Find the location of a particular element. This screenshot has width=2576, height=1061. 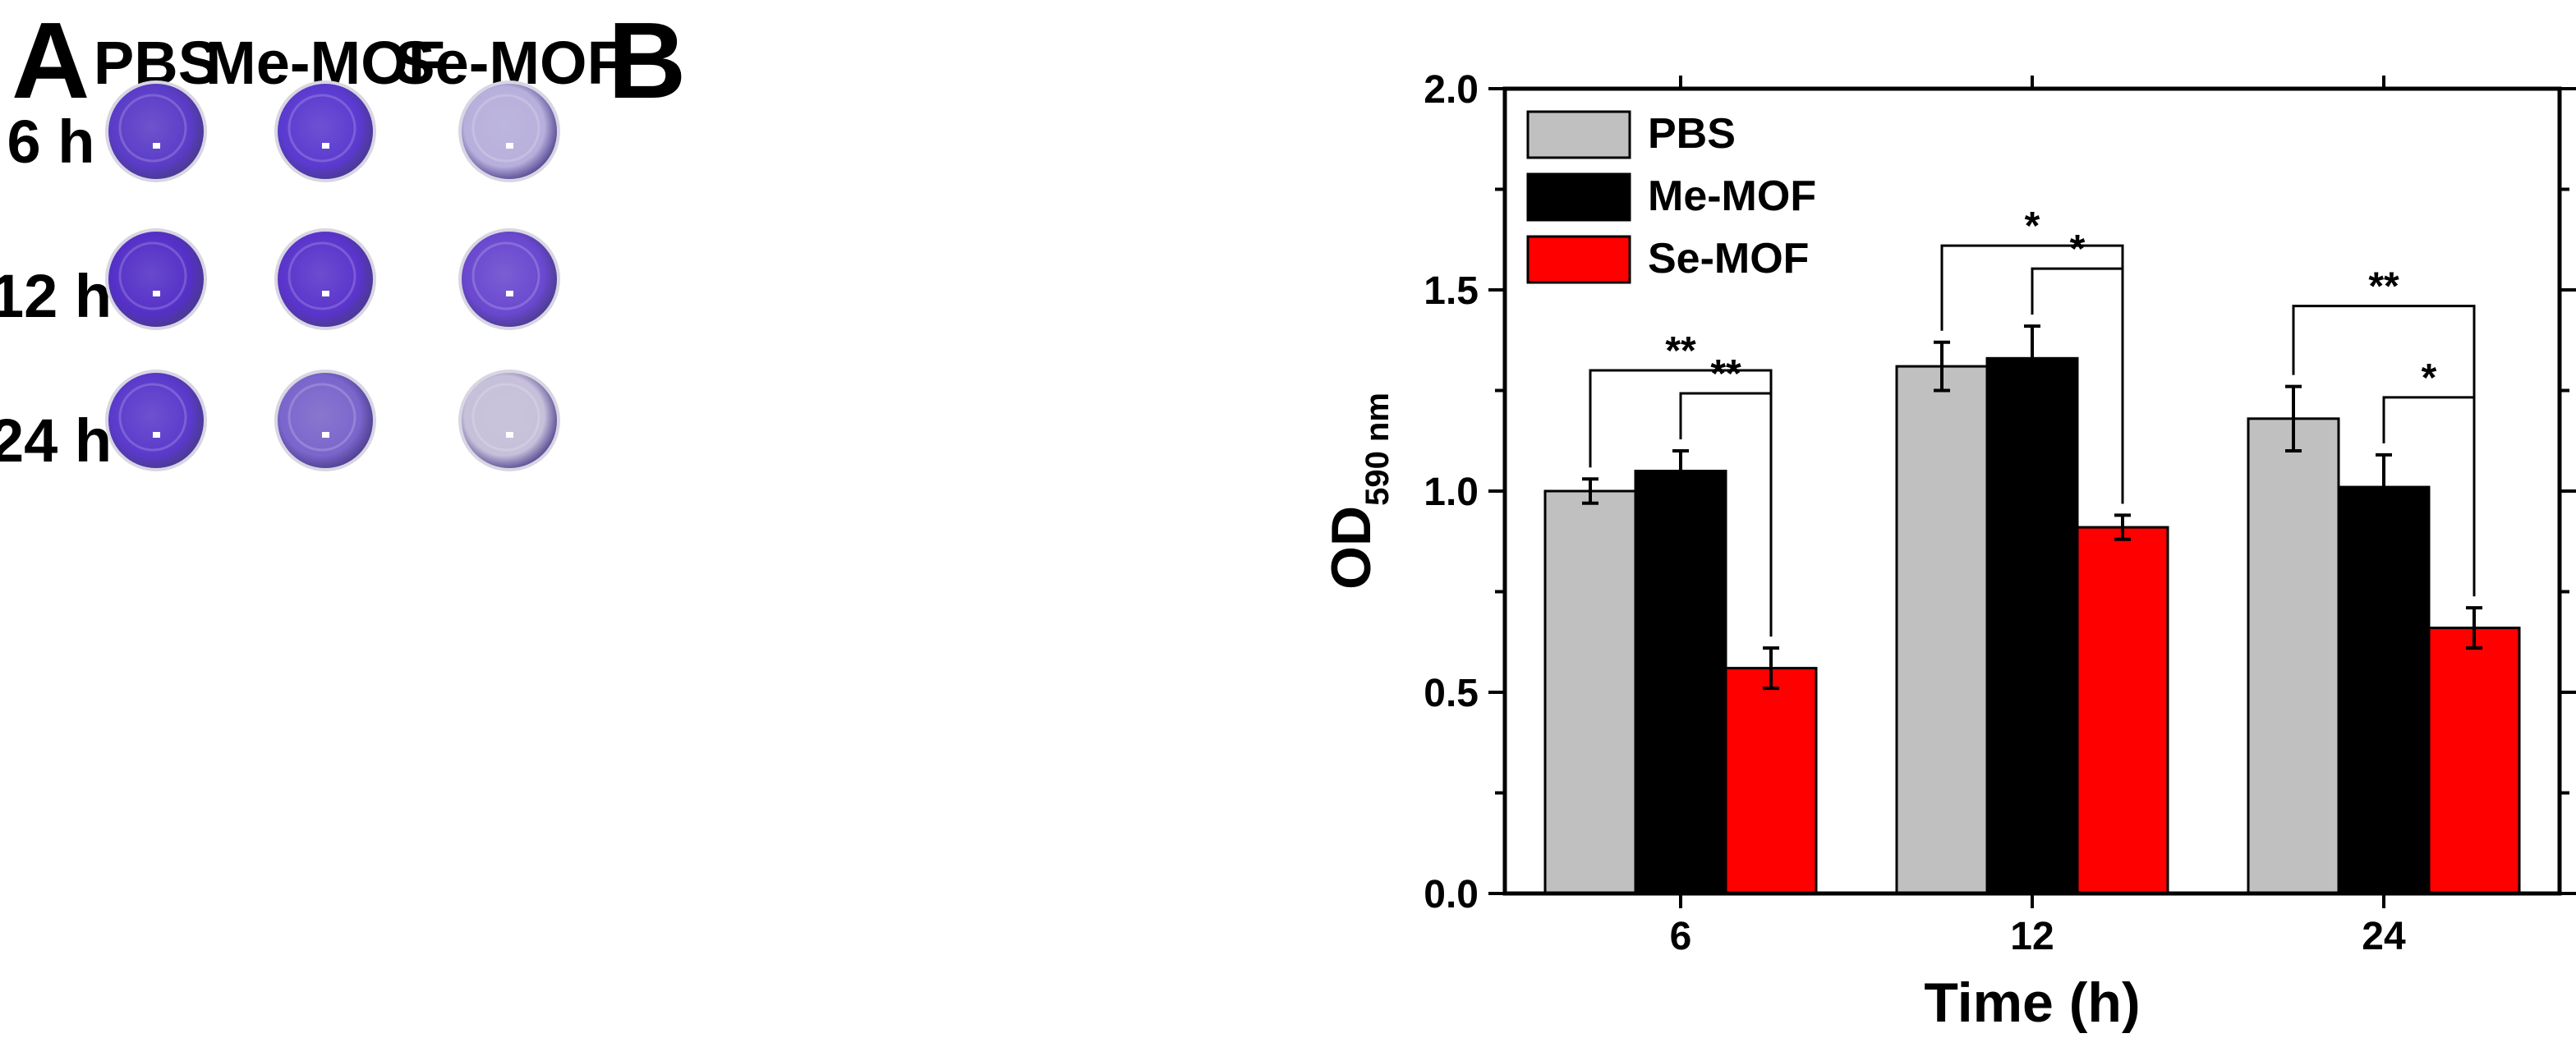

well-24h-se-mof is located at coordinates (509, 420).